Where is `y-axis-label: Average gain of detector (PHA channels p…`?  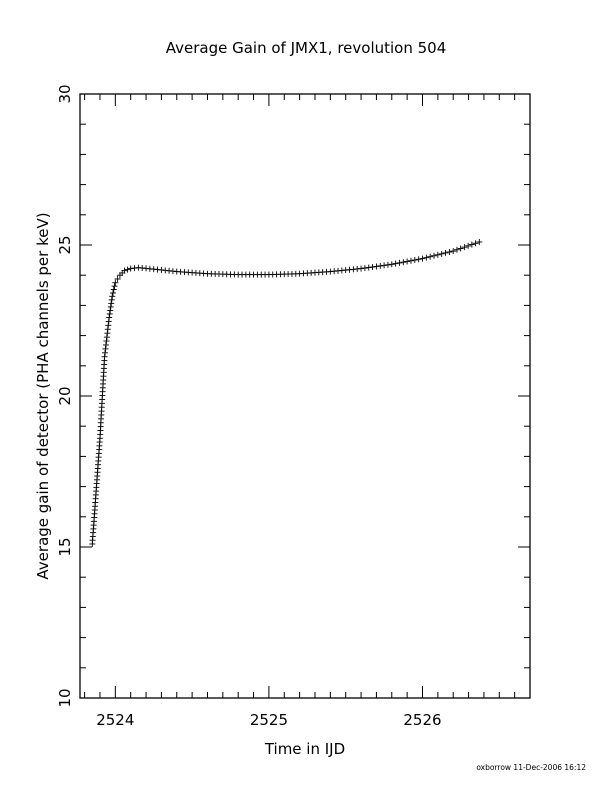
y-axis-label: Average gain of detector (PHA channels p… is located at coordinates (43, 395).